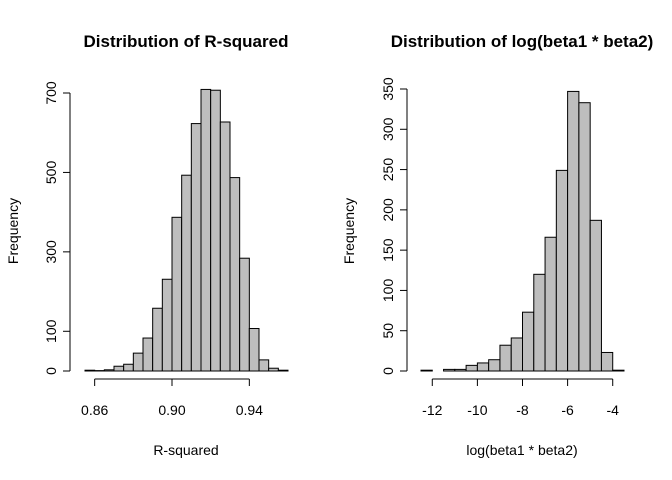 The image size is (672, 480). I want to click on logbeta-y-tick-label: 0, so click(388, 371).